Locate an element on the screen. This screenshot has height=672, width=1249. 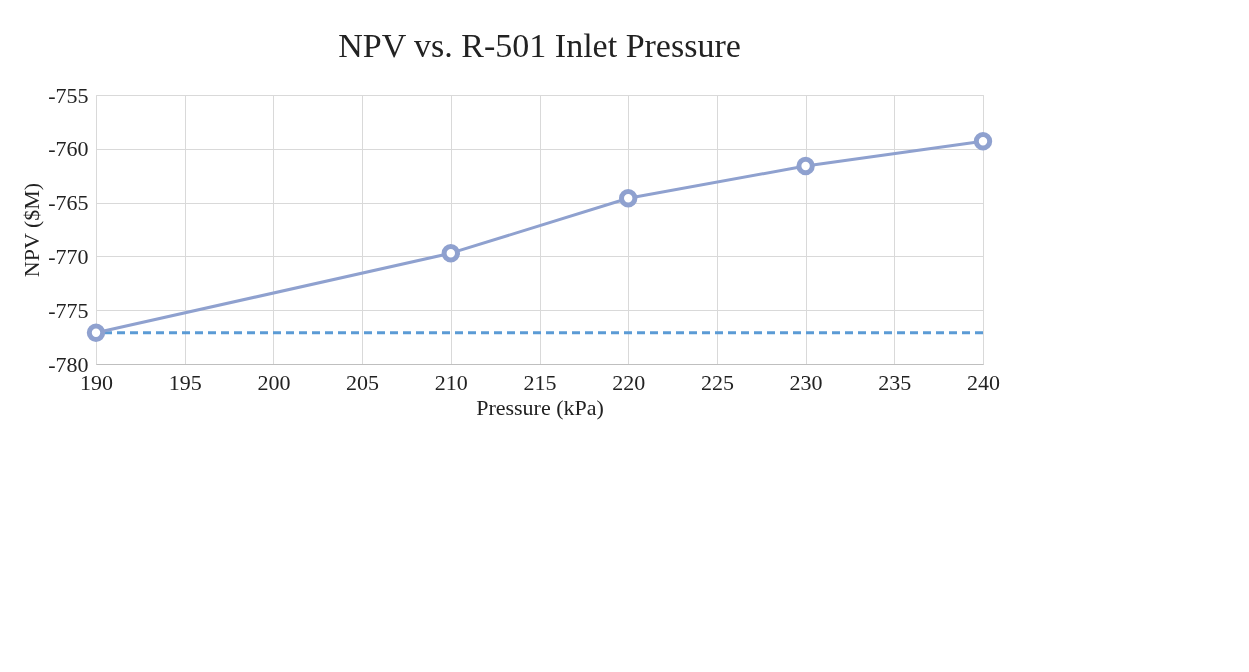
y-tick-label: -755 is located at coordinates (68, 95).